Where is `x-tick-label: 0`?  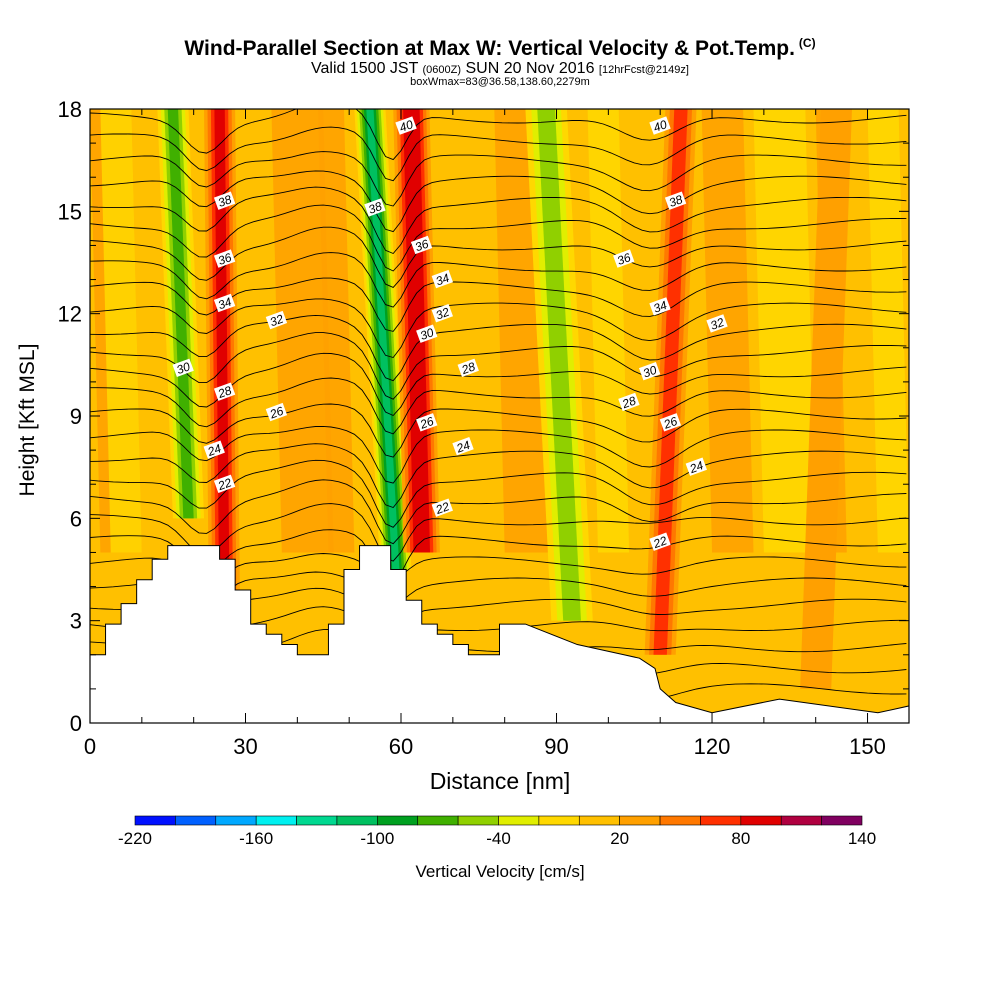 x-tick-label: 0 is located at coordinates (90, 746).